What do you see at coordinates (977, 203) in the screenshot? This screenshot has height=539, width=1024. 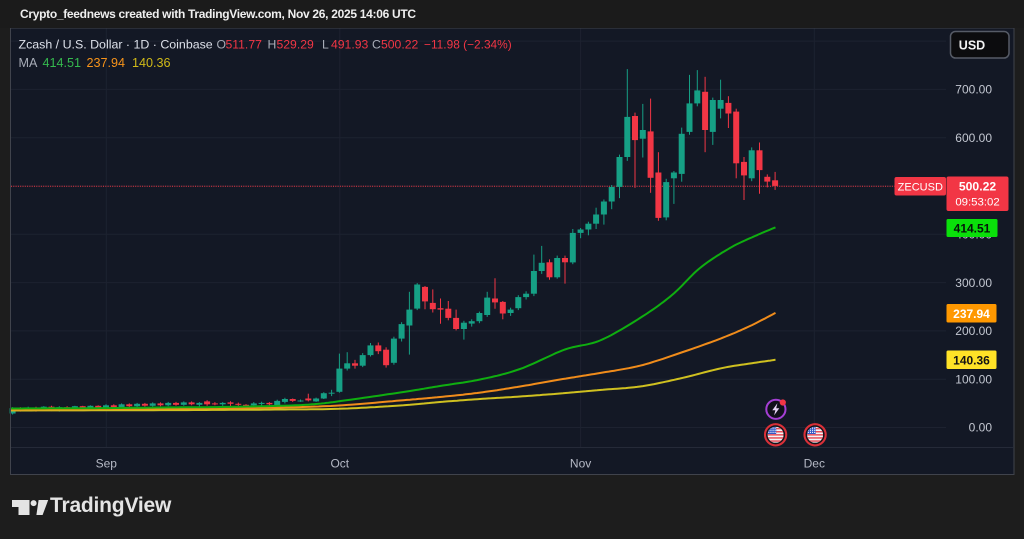 I see `svg-text: 09:53:02` at bounding box center [977, 203].